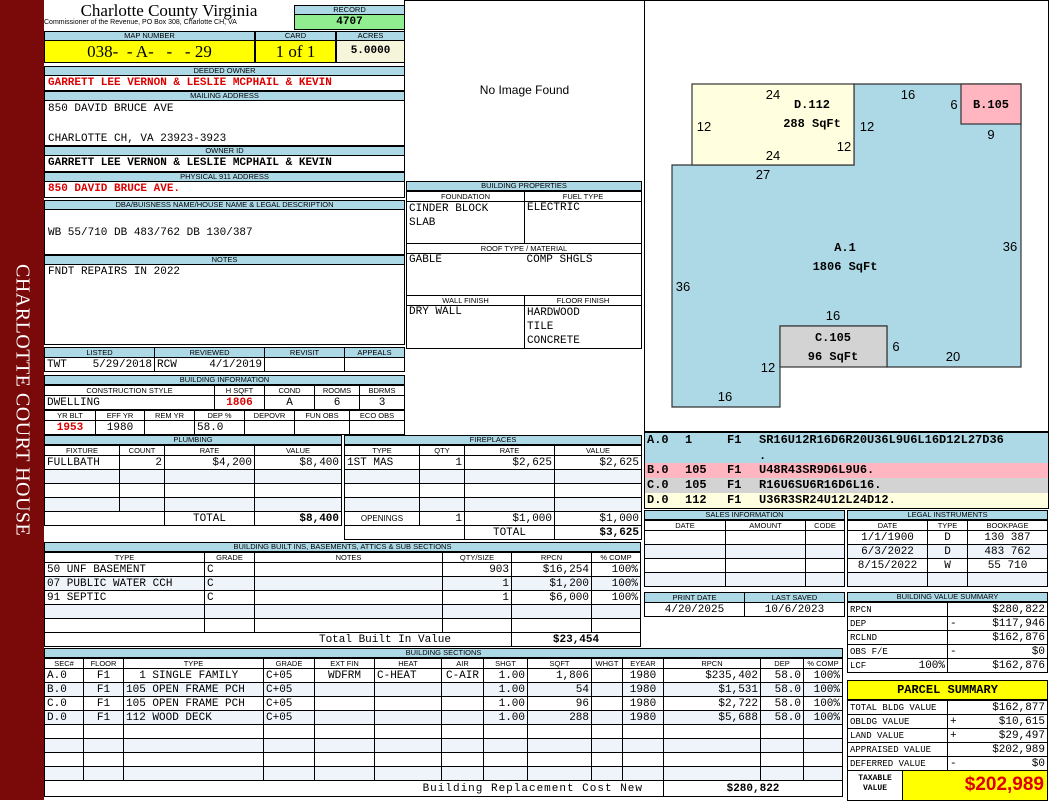 The image size is (1050, 801). What do you see at coordinates (763, 174) in the screenshot?
I see `sketch-dimension-label: 27` at bounding box center [763, 174].